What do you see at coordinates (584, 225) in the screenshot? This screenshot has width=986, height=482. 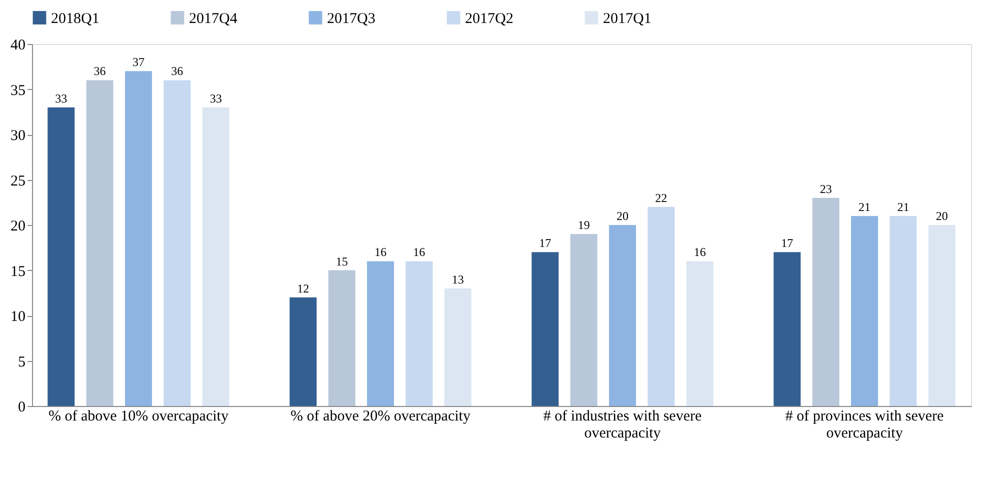 I see `data-label: 19` at bounding box center [584, 225].